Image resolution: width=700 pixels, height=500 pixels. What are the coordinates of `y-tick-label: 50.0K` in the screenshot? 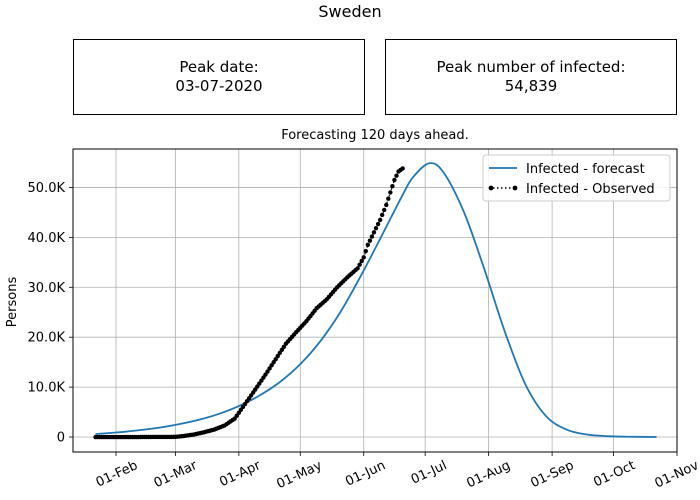 It's located at (47, 188).